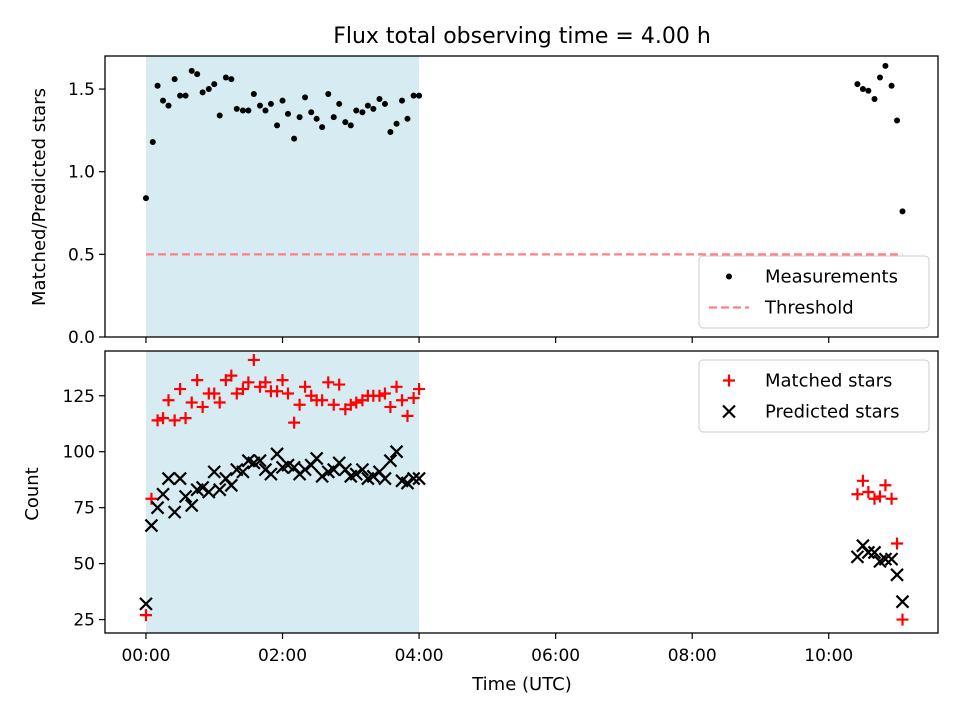 This screenshot has height=720, width=960. What do you see at coordinates (81, 173) in the screenshot?
I see `top-y-tick-label: 1.0` at bounding box center [81, 173].